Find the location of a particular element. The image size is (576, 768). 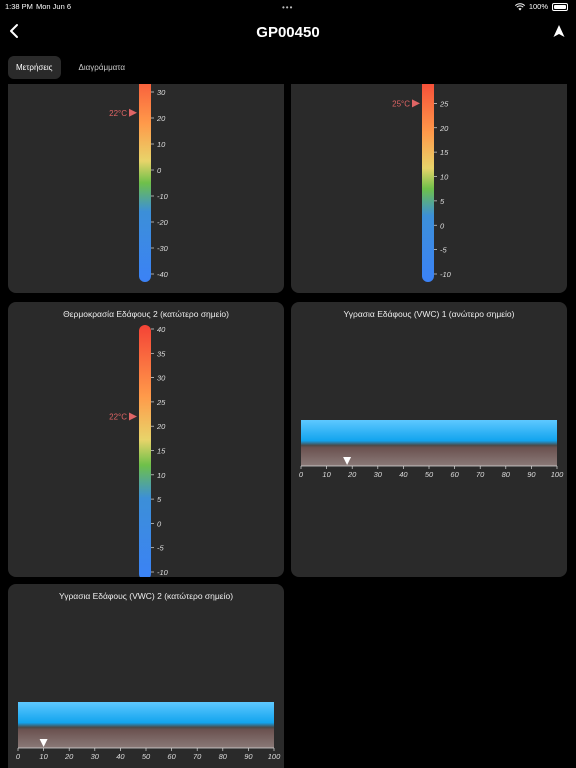

card-title: Υγρασια Εδάφους (VWC) 1 (ανώτερο σημείο) is located at coordinates (429, 314).